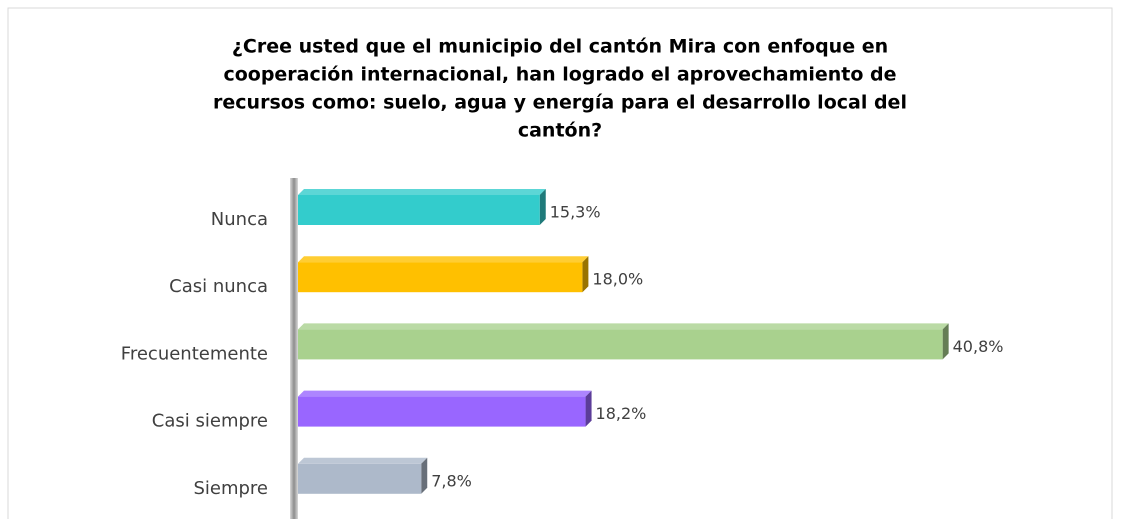 This screenshot has height=519, width=1121. Describe the element at coordinates (575, 212) in the screenshot. I see `value-label: 15,3%` at that location.